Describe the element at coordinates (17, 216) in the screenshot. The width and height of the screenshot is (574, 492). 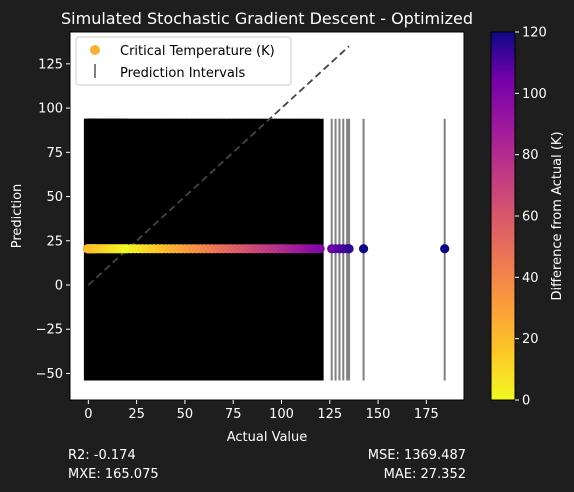
I see `y-axis-label: Prediction` at that location.